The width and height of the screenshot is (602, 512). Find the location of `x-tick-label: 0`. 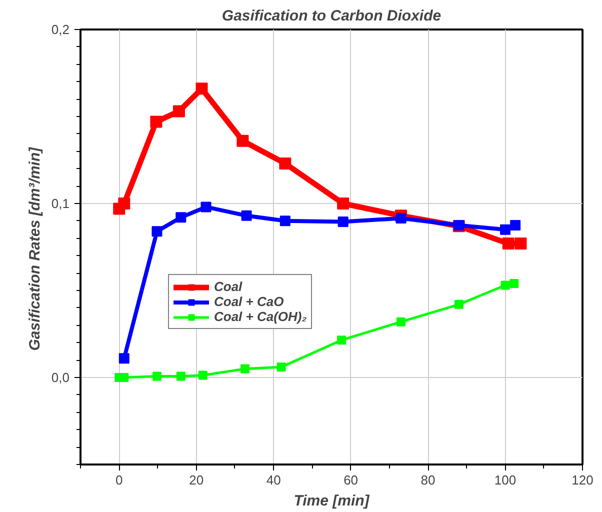

x-tick-label: 0 is located at coordinates (119, 480).